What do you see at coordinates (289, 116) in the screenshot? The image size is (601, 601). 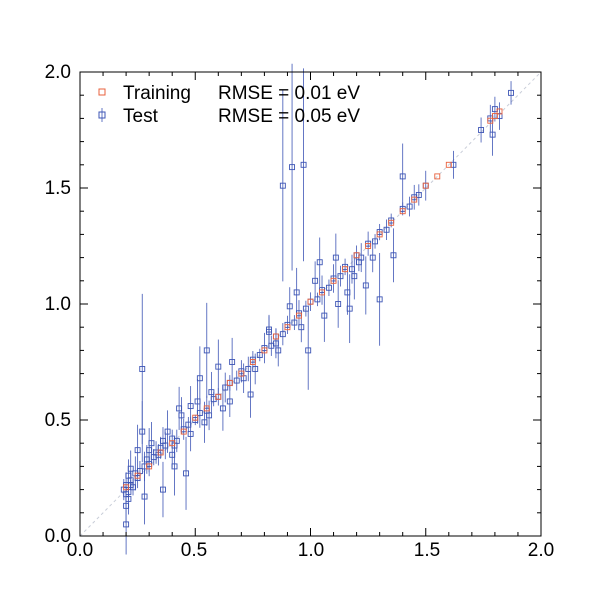 I see `legend-rmse-test: RMSE = 0.05 eV` at bounding box center [289, 116].